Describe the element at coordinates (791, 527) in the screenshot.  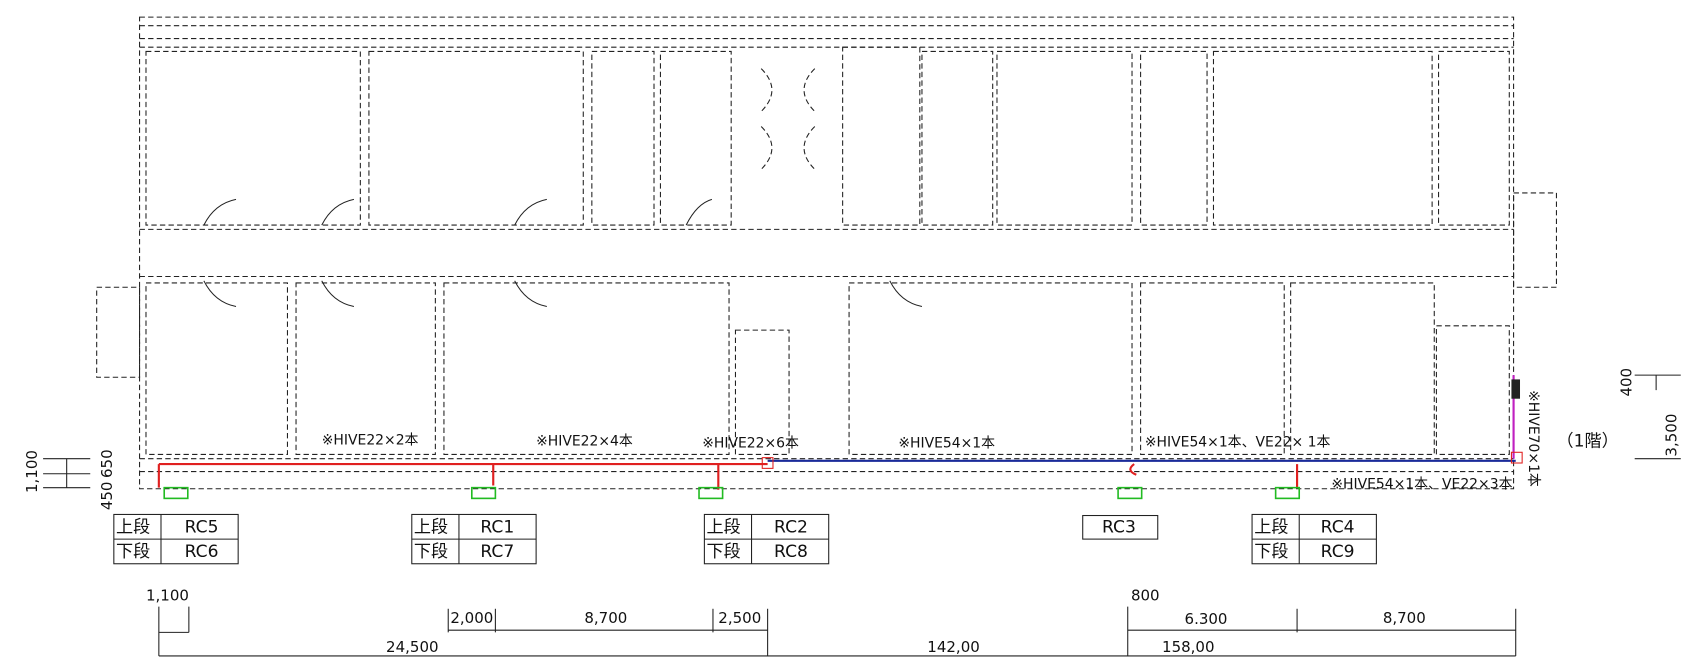
I see `label-cell: RC2` at that location.